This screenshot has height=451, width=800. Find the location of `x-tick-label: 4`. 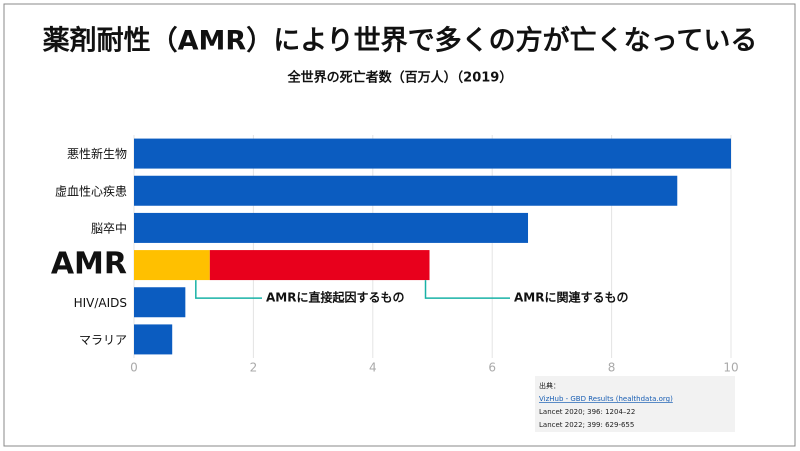

x-tick-label: 4 is located at coordinates (373, 368).